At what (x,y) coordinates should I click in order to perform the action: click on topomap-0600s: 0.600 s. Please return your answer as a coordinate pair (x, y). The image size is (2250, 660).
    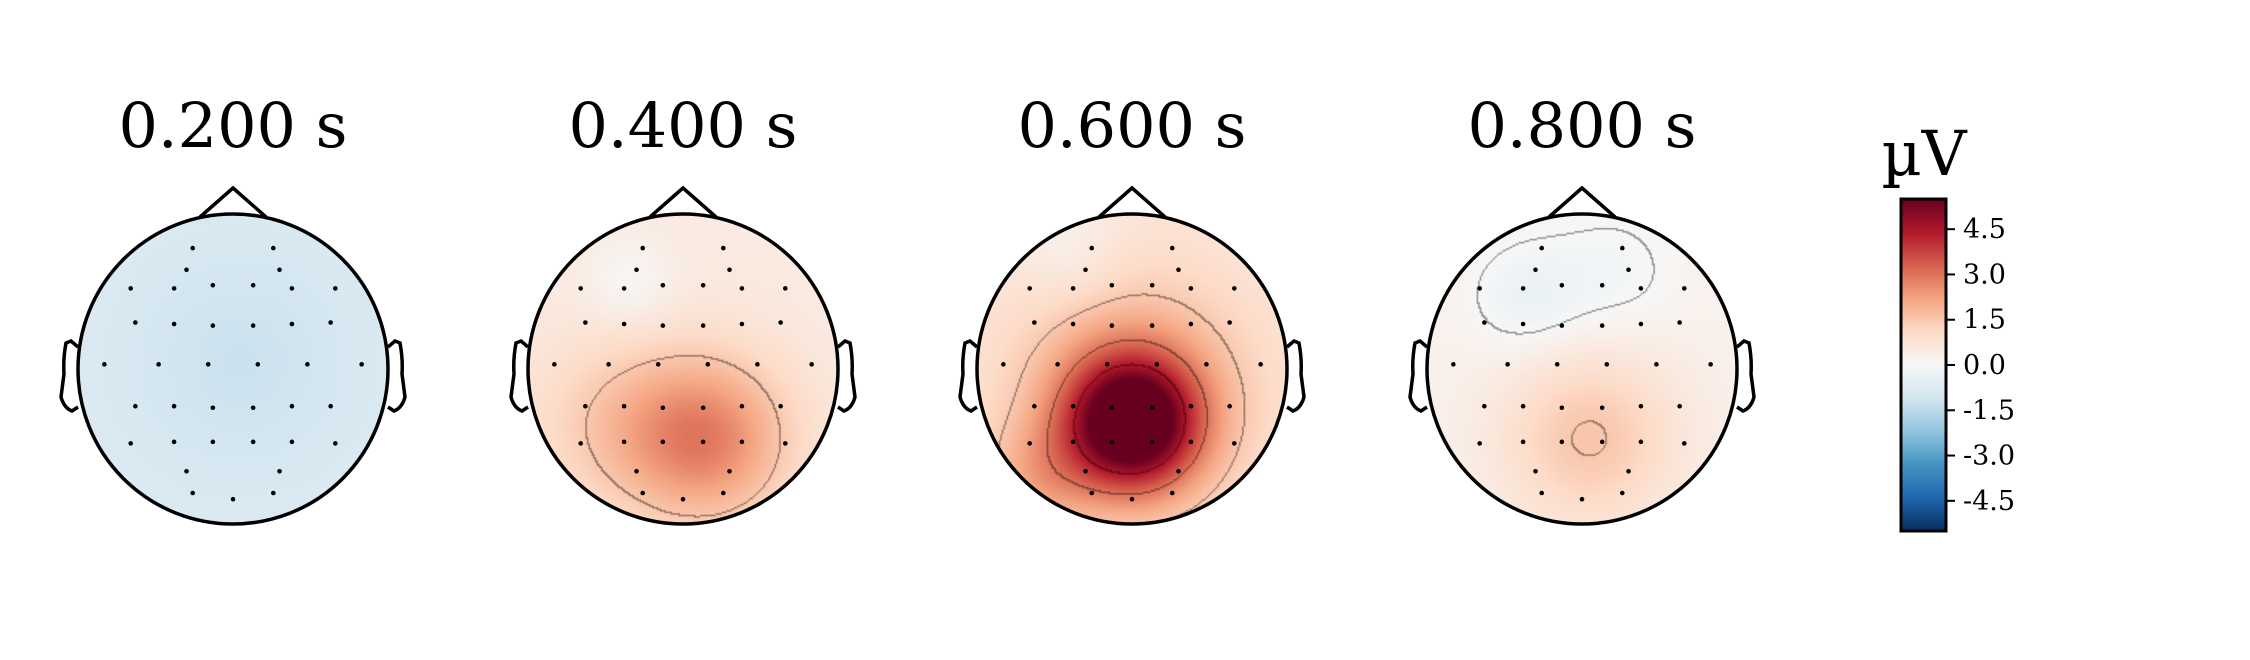
    Looking at the image, I should click on (1132, 307).